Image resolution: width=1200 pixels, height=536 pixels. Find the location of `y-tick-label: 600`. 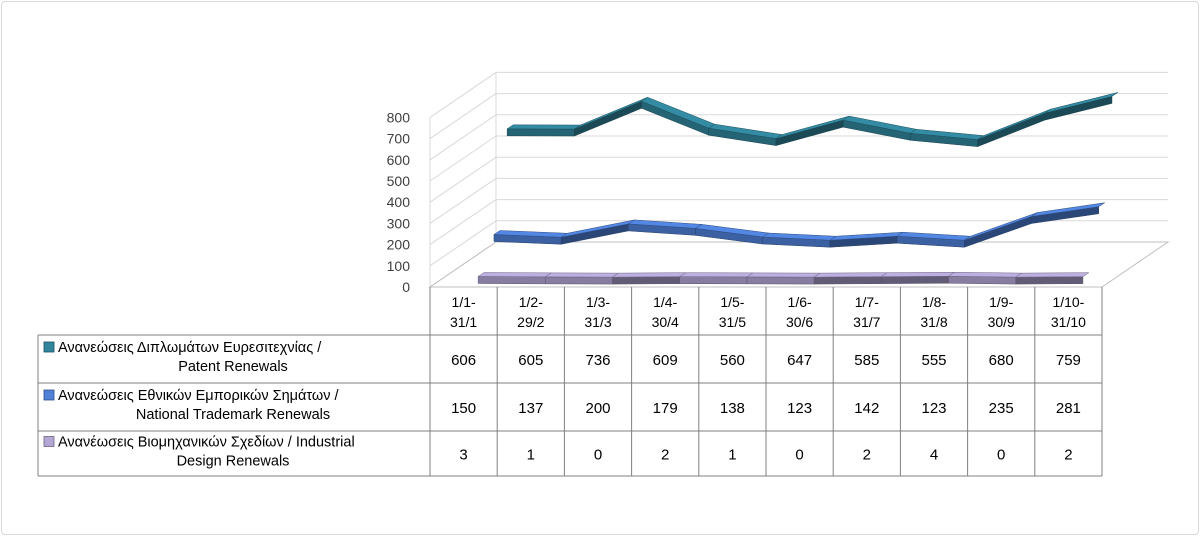

y-tick-label: 600 is located at coordinates (399, 160).